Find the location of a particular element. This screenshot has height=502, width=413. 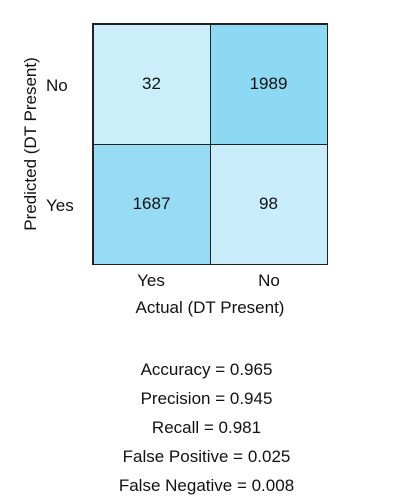

matrix-cell-predicted-no-actual-yes: 32 is located at coordinates (151, 84).